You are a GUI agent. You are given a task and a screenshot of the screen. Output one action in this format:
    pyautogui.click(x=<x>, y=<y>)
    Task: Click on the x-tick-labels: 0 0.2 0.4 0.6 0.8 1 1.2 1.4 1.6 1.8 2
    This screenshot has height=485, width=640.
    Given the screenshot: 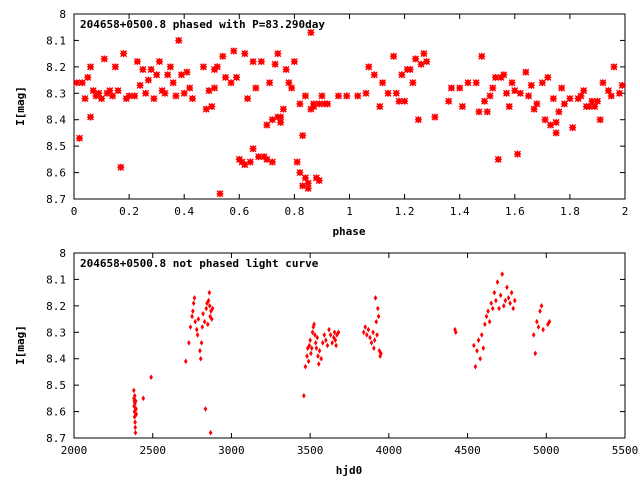 What is the action you would take?
    pyautogui.click(x=350, y=211)
    